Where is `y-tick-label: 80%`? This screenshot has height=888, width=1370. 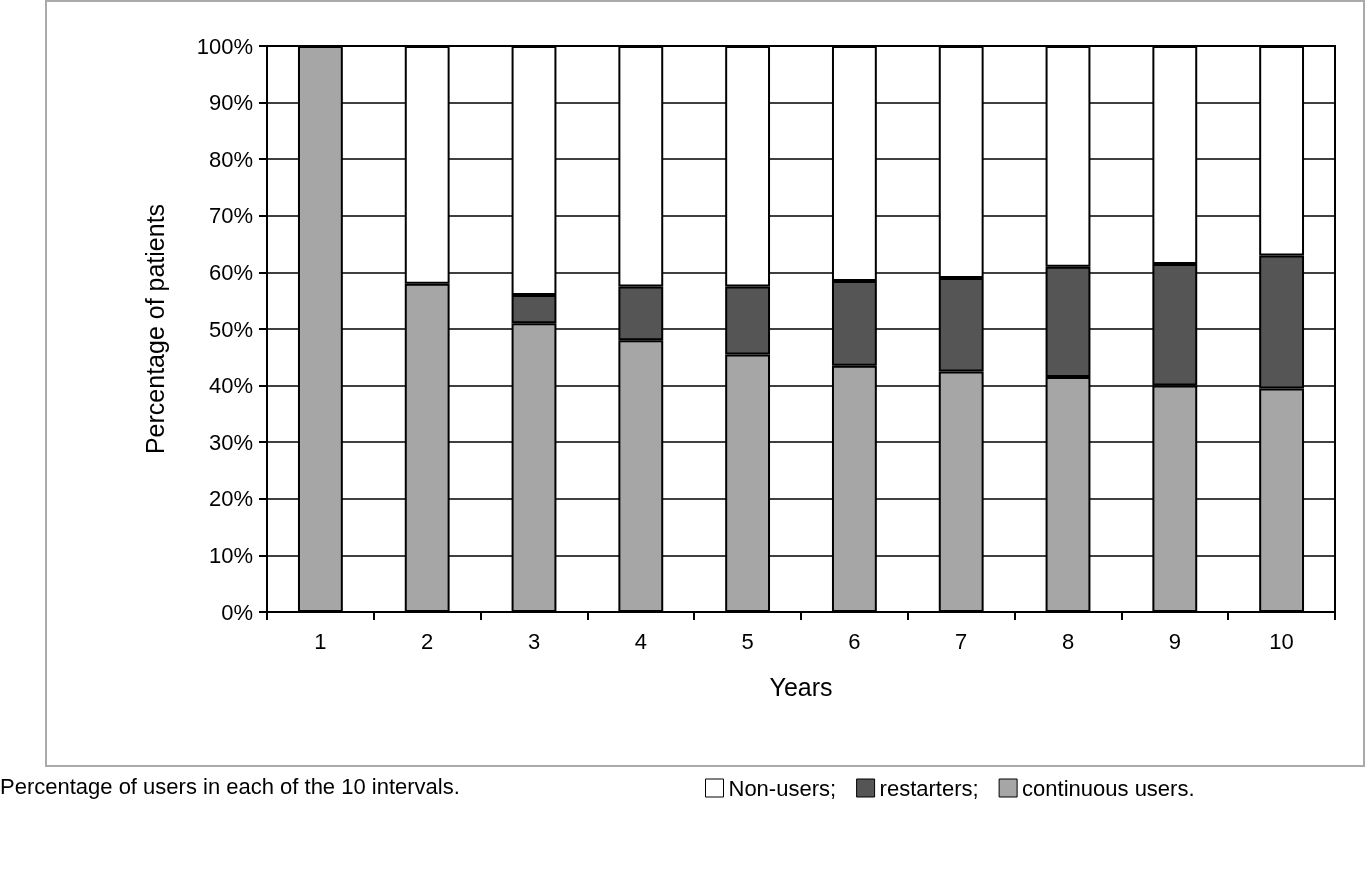
y-tick-label: 80% is located at coordinates (230, 159).